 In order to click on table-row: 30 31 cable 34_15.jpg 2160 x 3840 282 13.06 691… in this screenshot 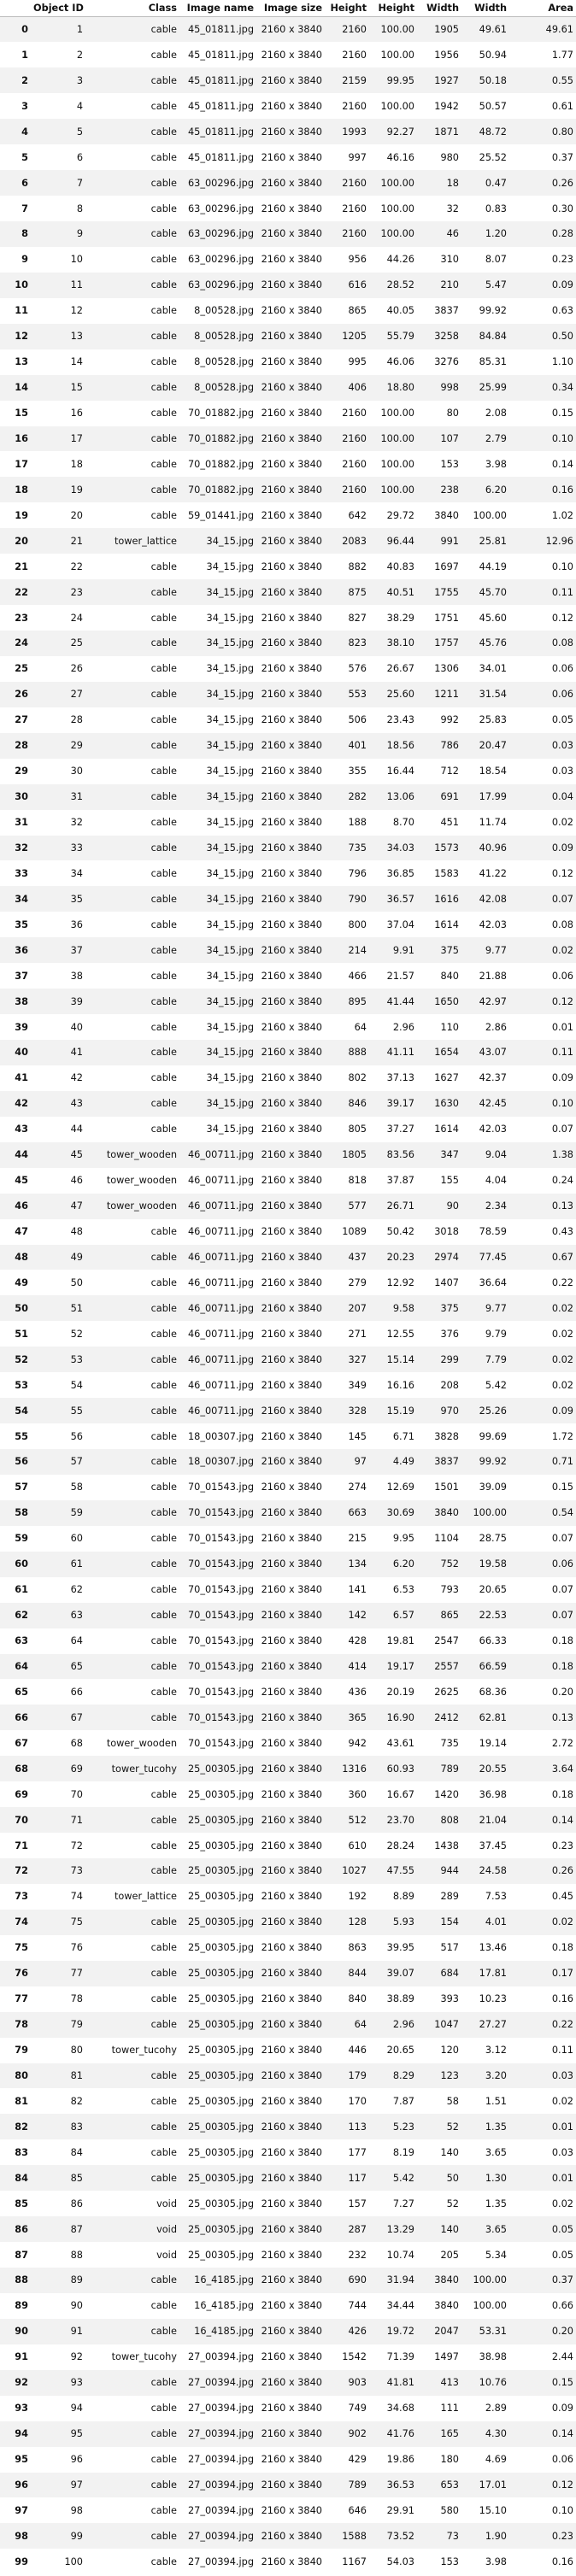, I will do `click(288, 796)`.